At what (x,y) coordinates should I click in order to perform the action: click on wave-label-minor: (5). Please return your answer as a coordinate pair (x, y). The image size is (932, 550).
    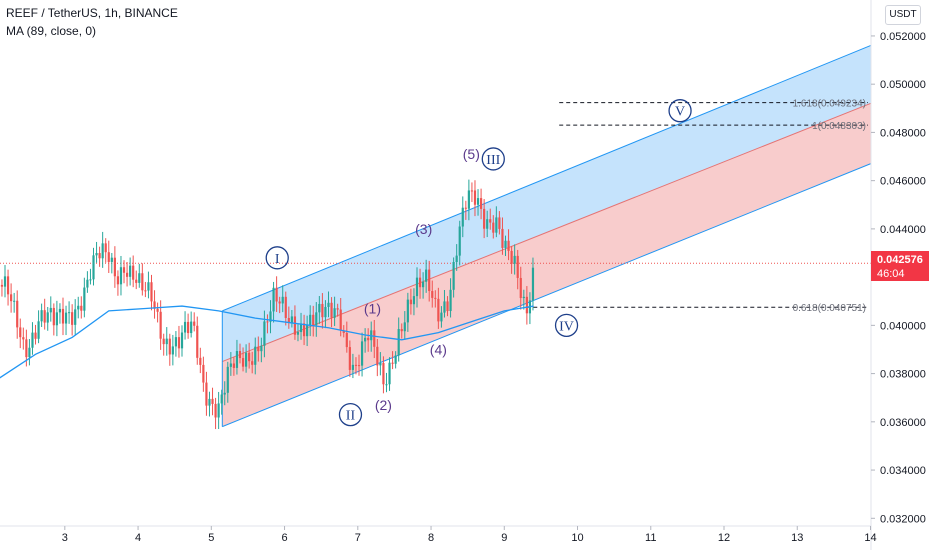
    Looking at the image, I should click on (471, 154).